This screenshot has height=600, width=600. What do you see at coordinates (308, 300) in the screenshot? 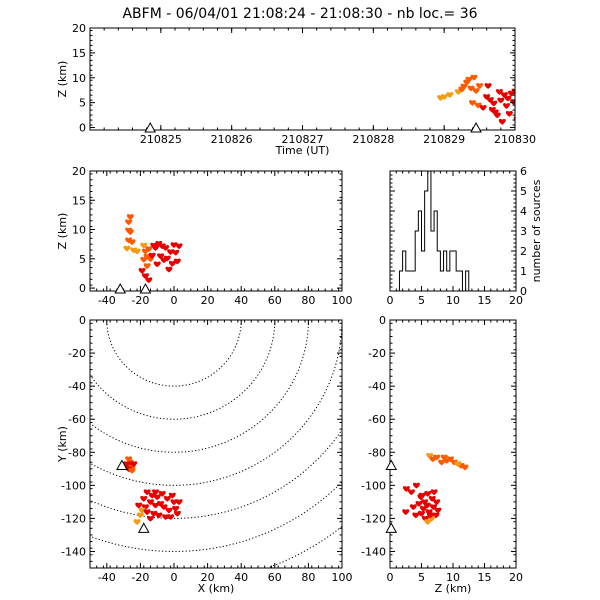
I see `x-tick-label: 80` at bounding box center [308, 300].